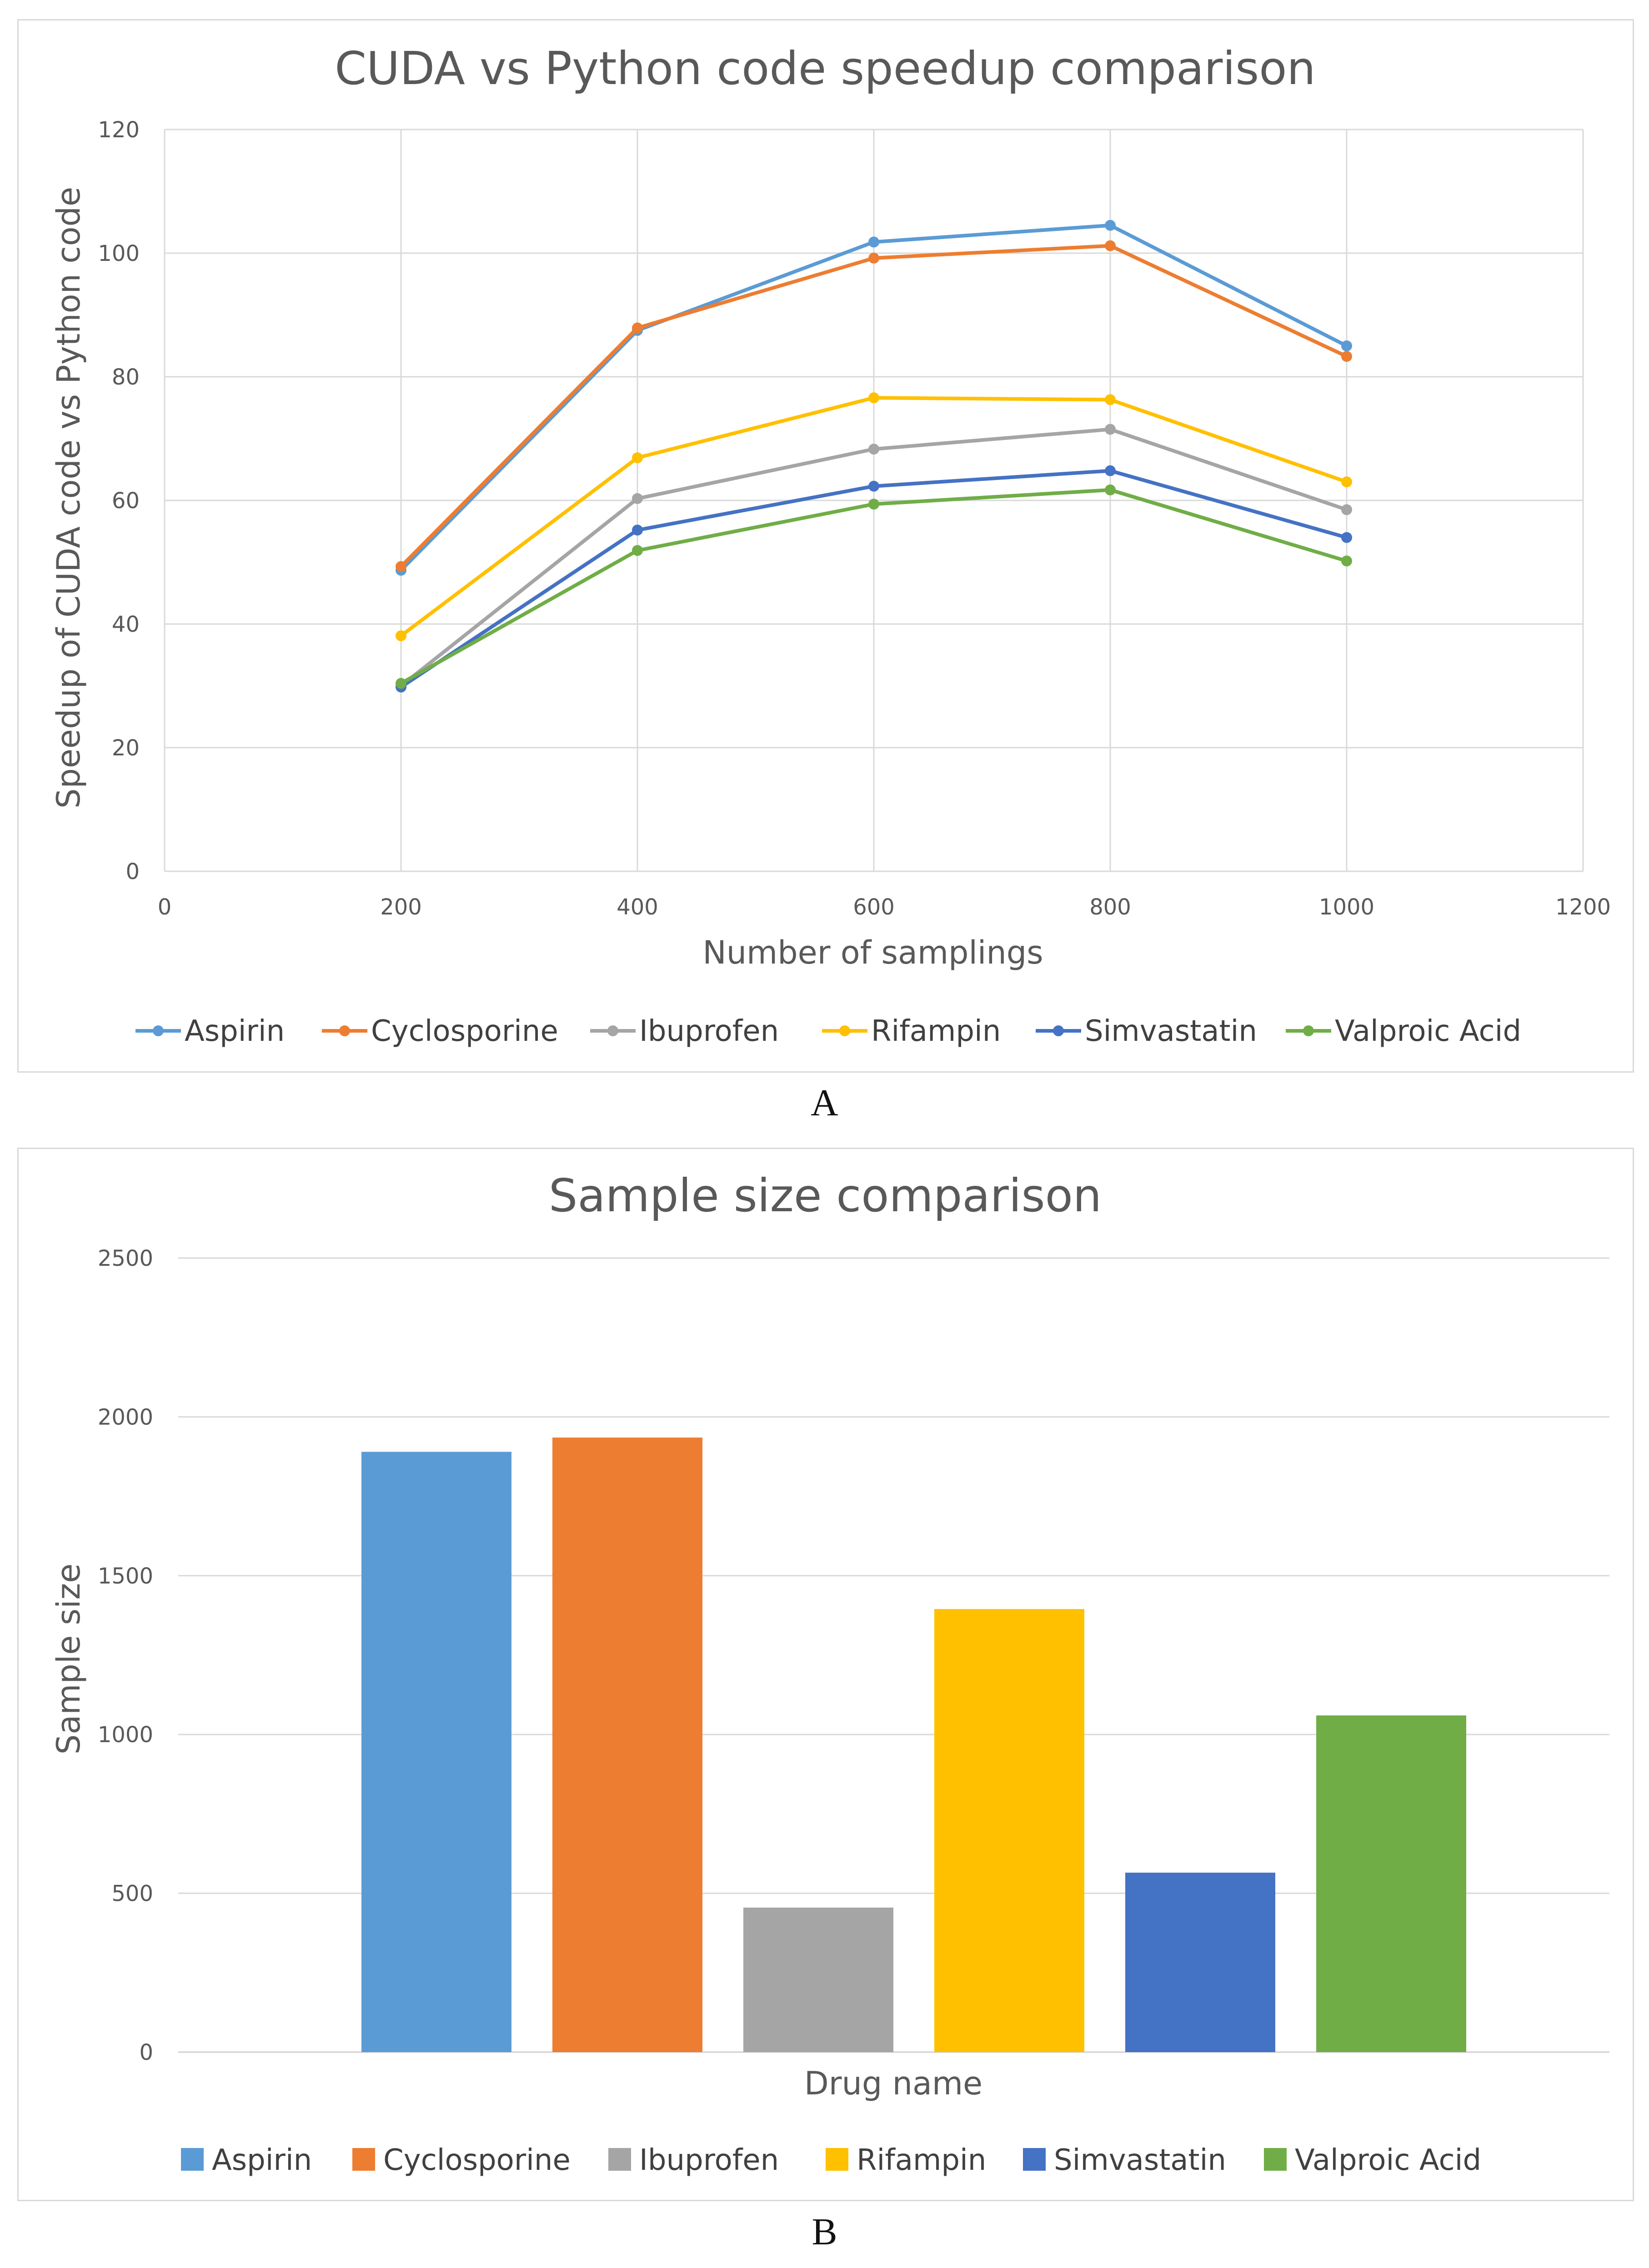 This screenshot has width=1649, height=2268. What do you see at coordinates (133, 872) in the screenshot?
I see `chart-a-y-tick-label: 0` at bounding box center [133, 872].